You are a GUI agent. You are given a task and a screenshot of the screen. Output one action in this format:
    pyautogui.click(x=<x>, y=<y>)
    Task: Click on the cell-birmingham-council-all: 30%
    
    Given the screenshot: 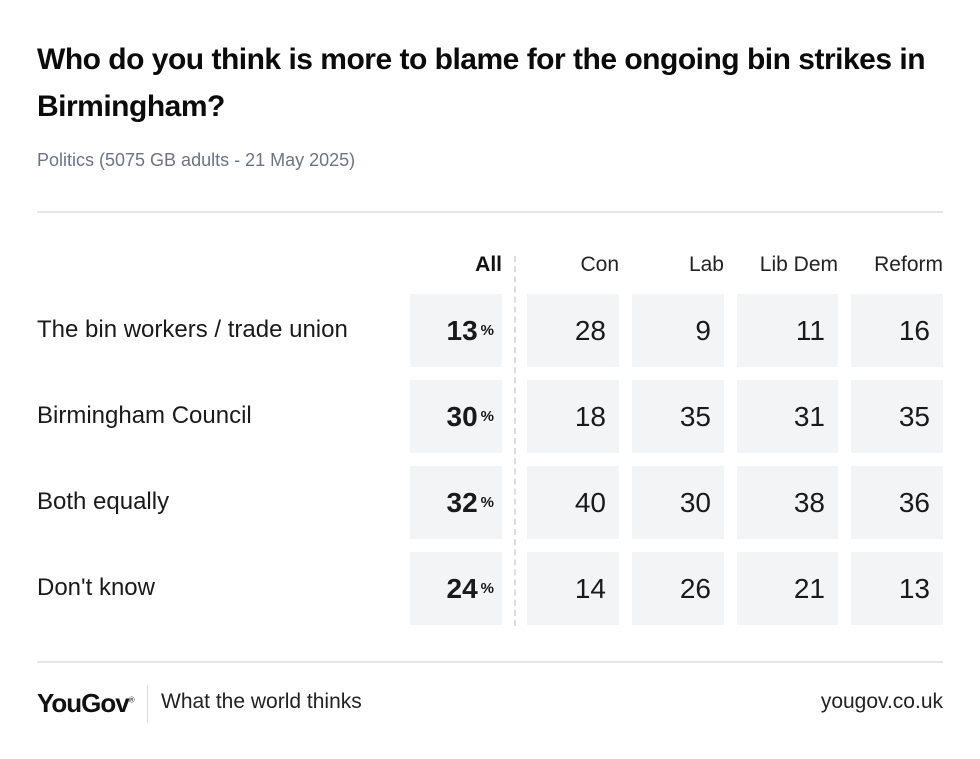 What is the action you would take?
    pyautogui.click(x=456, y=416)
    